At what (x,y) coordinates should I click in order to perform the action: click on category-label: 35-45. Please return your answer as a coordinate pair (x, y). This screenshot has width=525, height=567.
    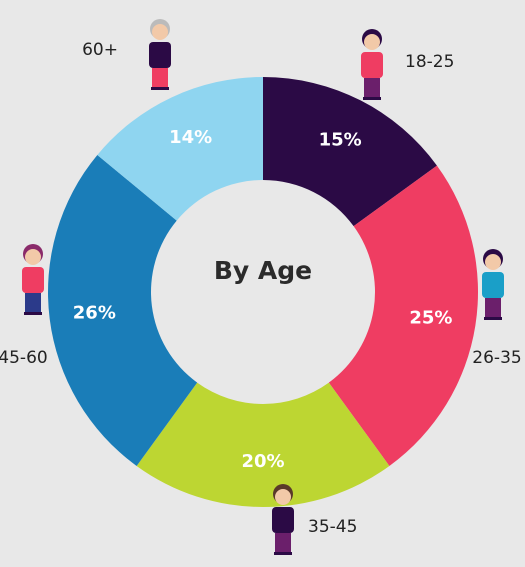
    Looking at the image, I should click on (332, 527).